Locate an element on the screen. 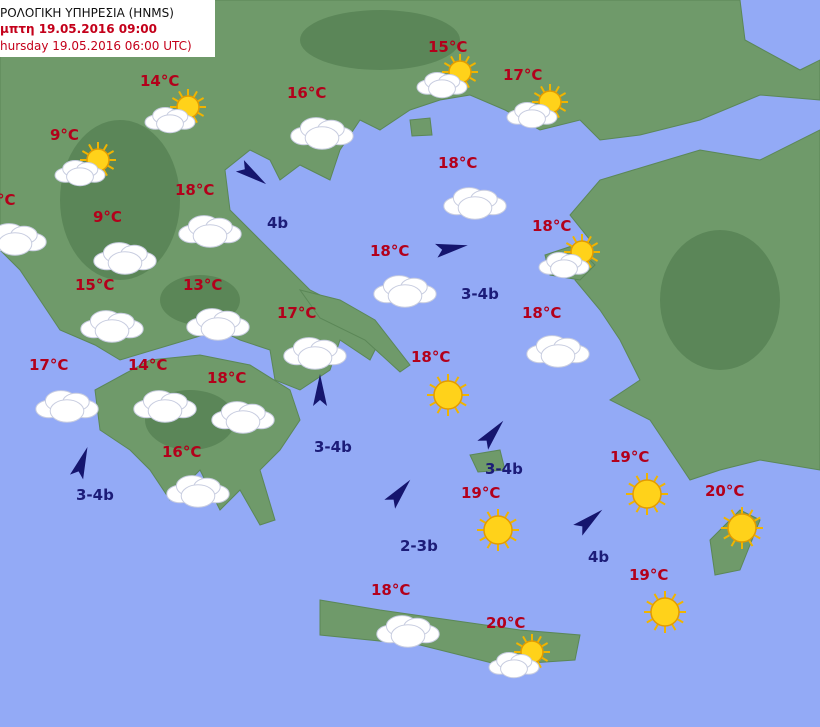 The height and width of the screenshot is (727, 820). temperature-label: 19°C is located at coordinates (480, 493).